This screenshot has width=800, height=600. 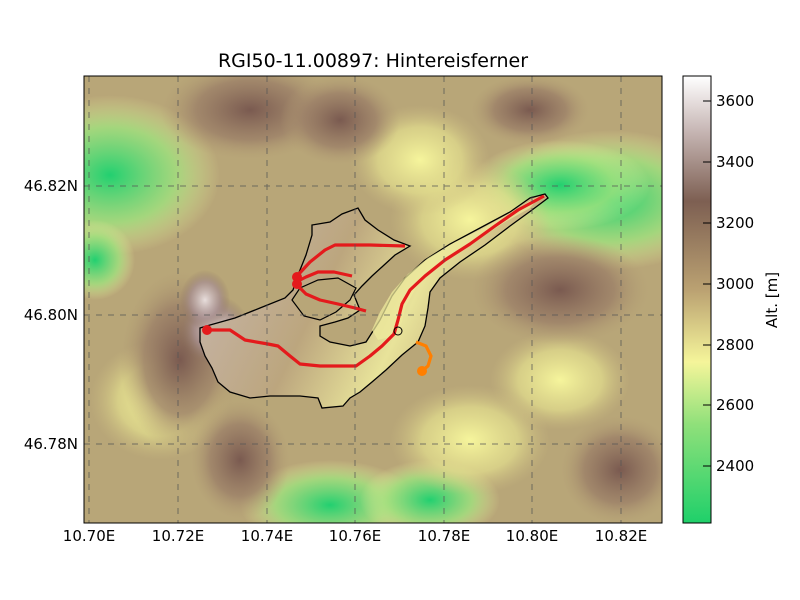 What do you see at coordinates (772, 300) in the screenshot?
I see `colorbar-label: Alt. [m]` at bounding box center [772, 300].